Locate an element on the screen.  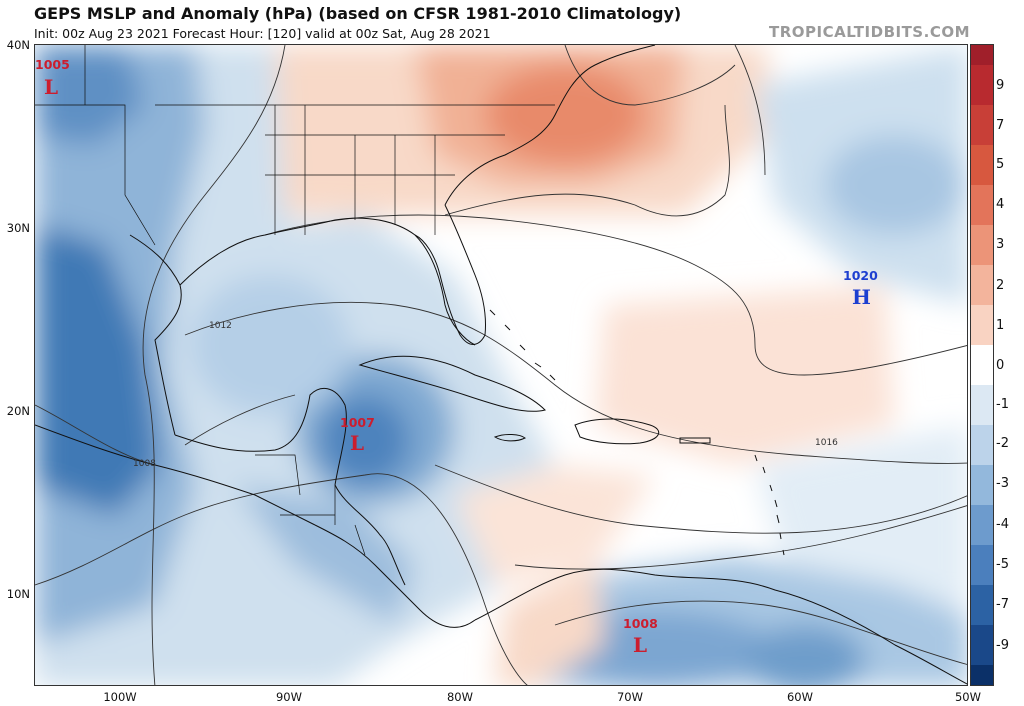
lon-label-50w: 50W is located at coordinates (968, 697).